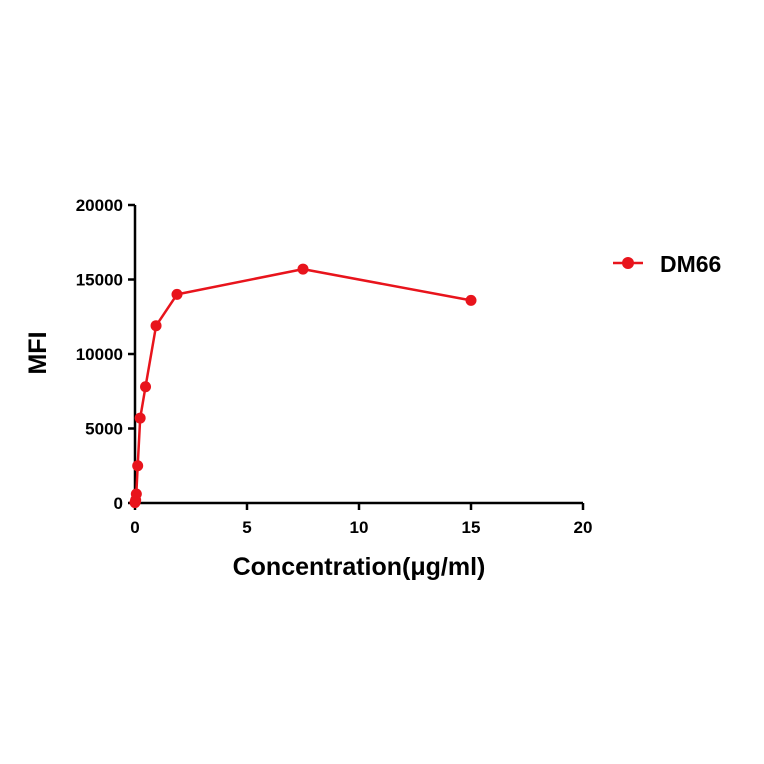 The width and height of the screenshot is (764, 764). I want to click on series-layer, so click(303, 386).